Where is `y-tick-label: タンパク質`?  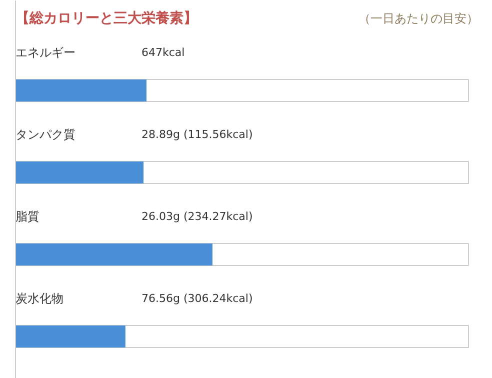
y-tick-label: タンパク質 is located at coordinates (46, 135).